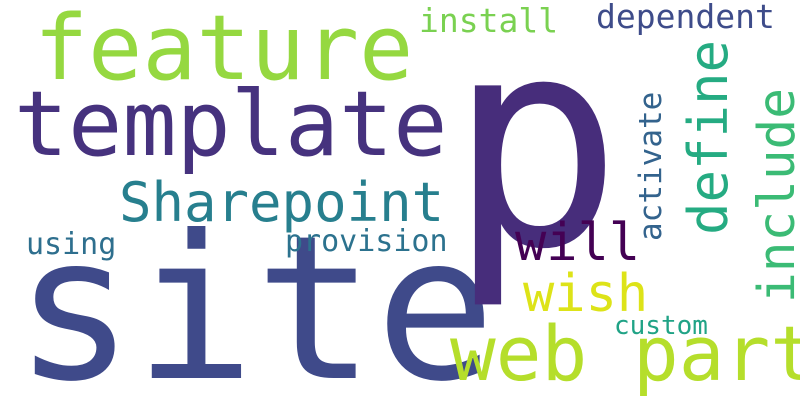  I want to click on word-feature: feature, so click(224, 50).